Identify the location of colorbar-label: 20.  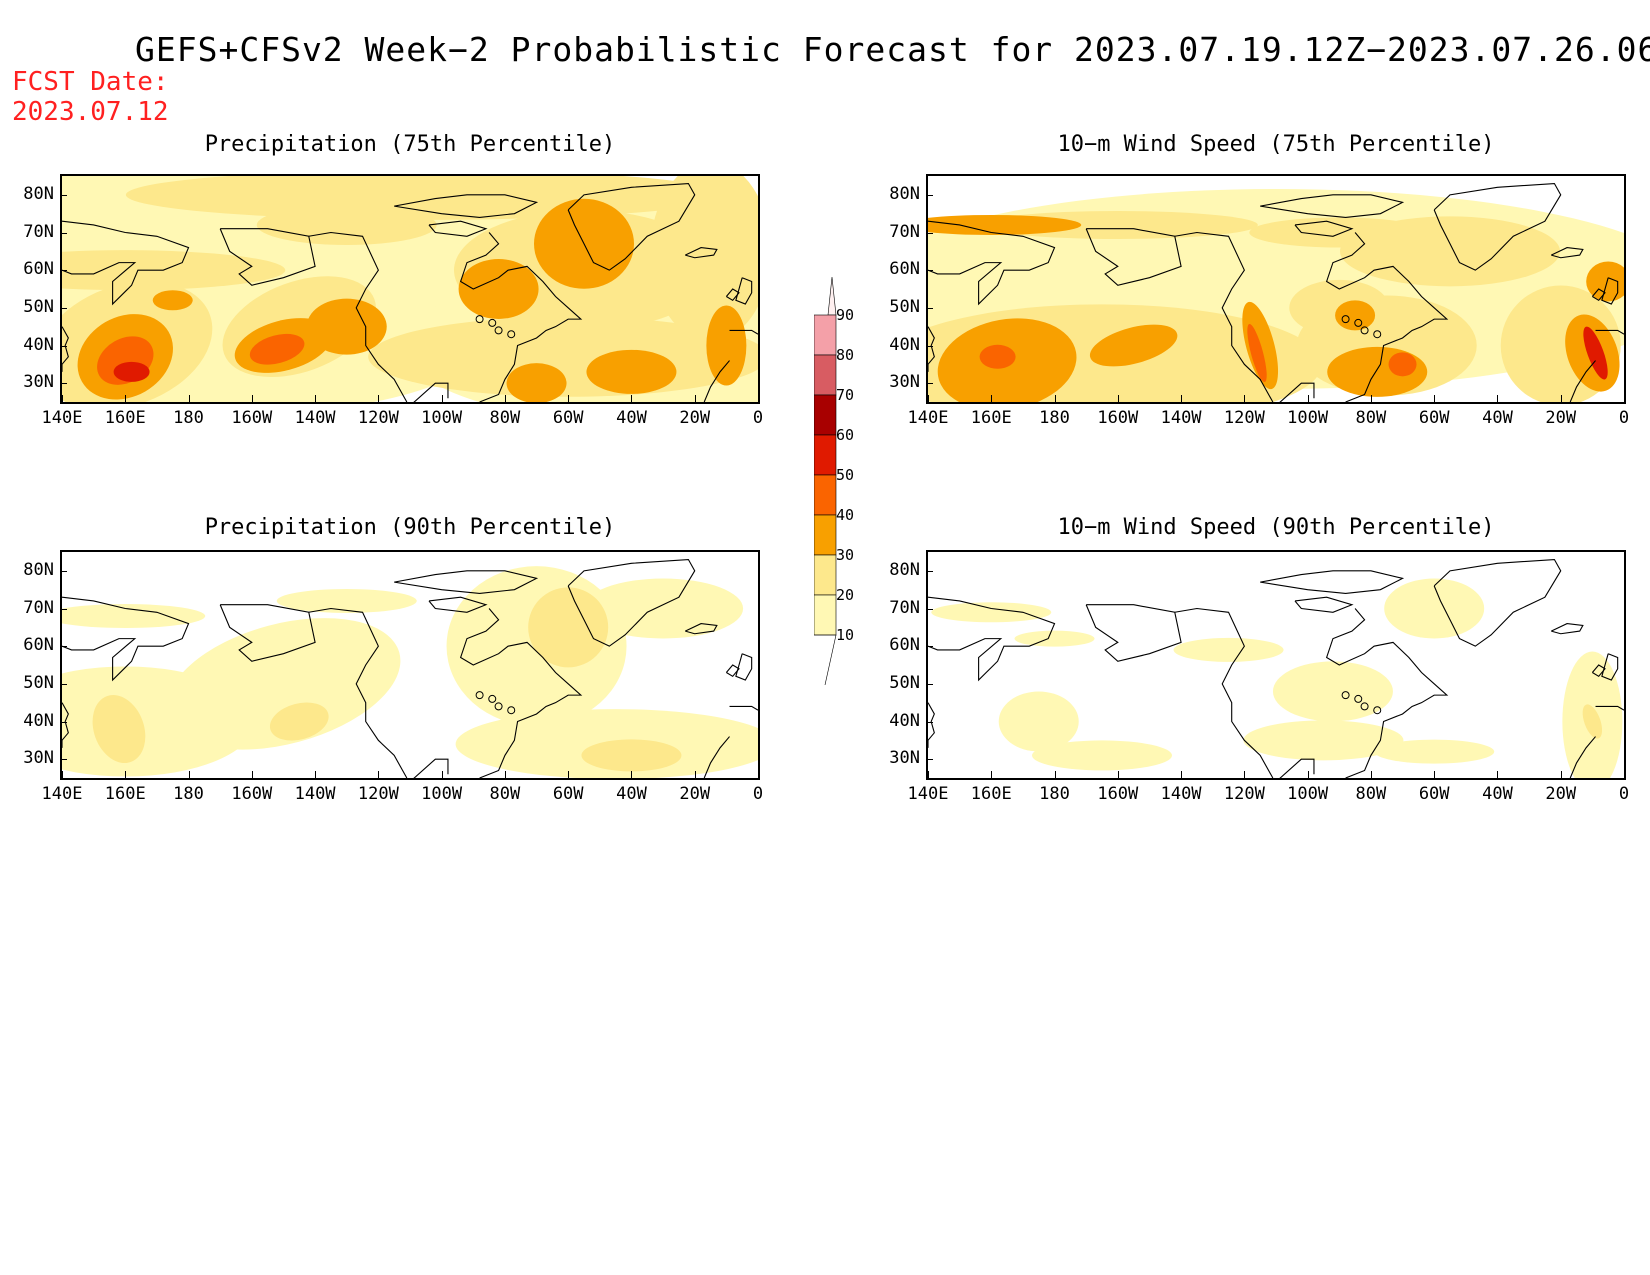
(845, 595).